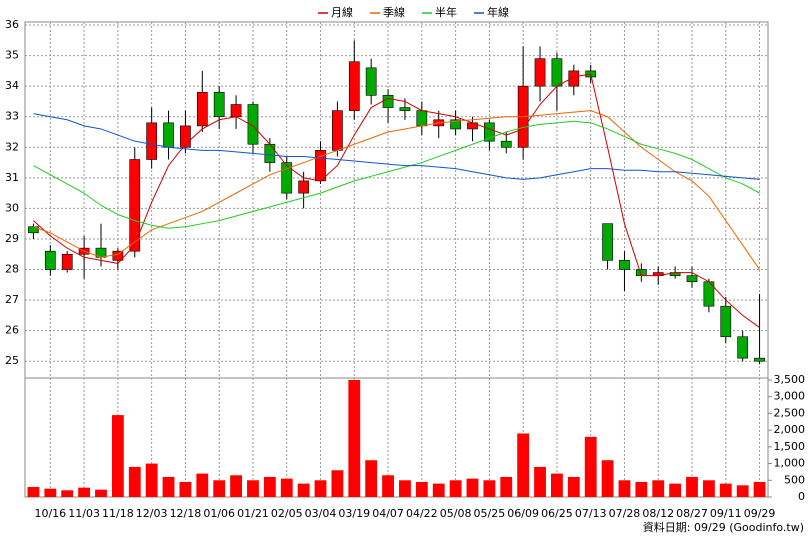 The image size is (808, 540). I want to click on x-tick-label: 01/21, so click(253, 513).